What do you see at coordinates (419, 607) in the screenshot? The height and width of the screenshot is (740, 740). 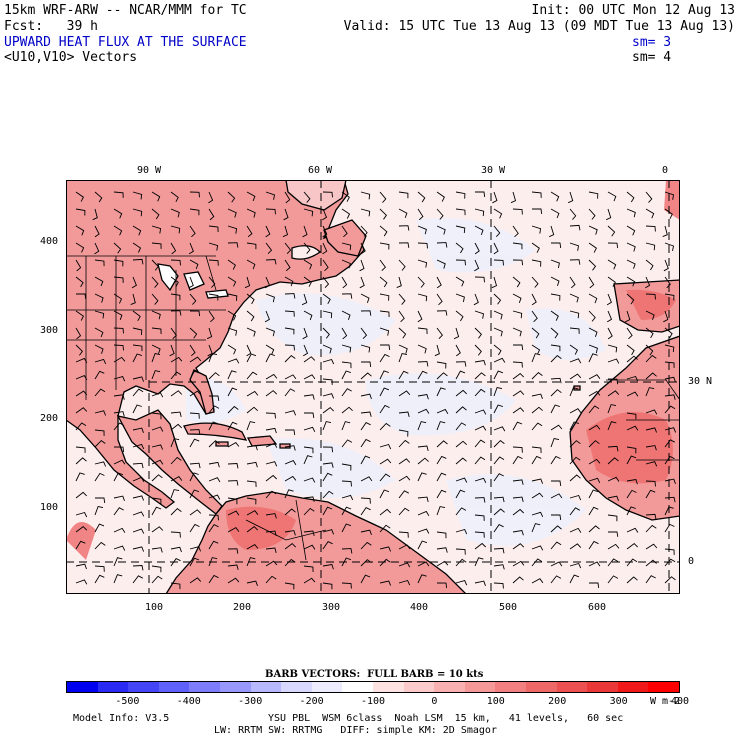 I see `x-tick-400: 400` at bounding box center [419, 607].